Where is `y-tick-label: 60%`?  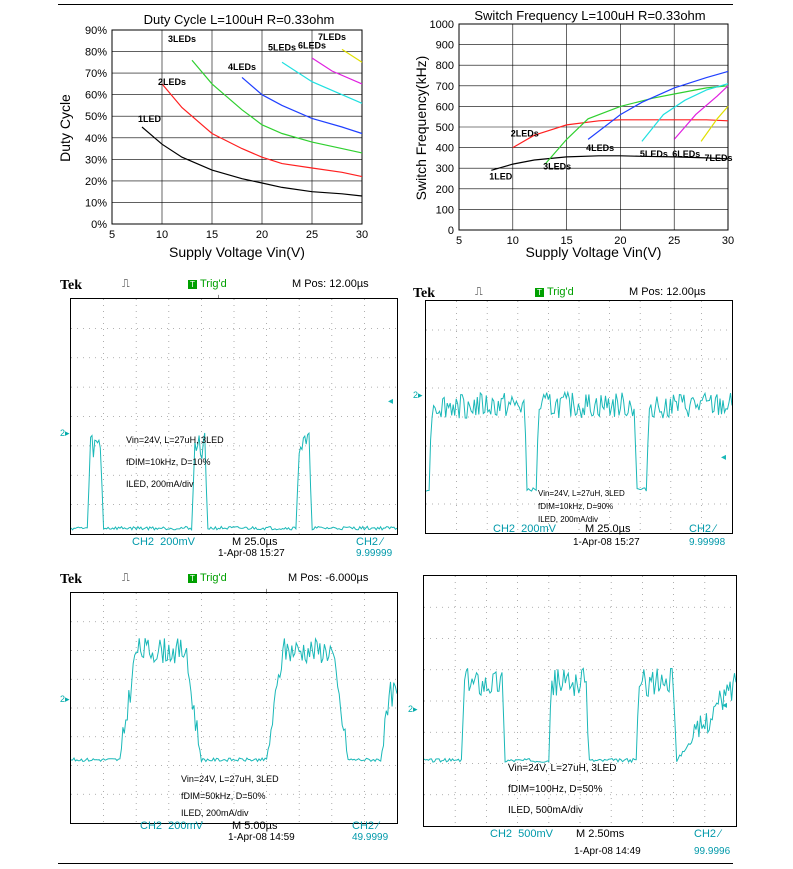
y-tick-label: 60% is located at coordinates (96, 96).